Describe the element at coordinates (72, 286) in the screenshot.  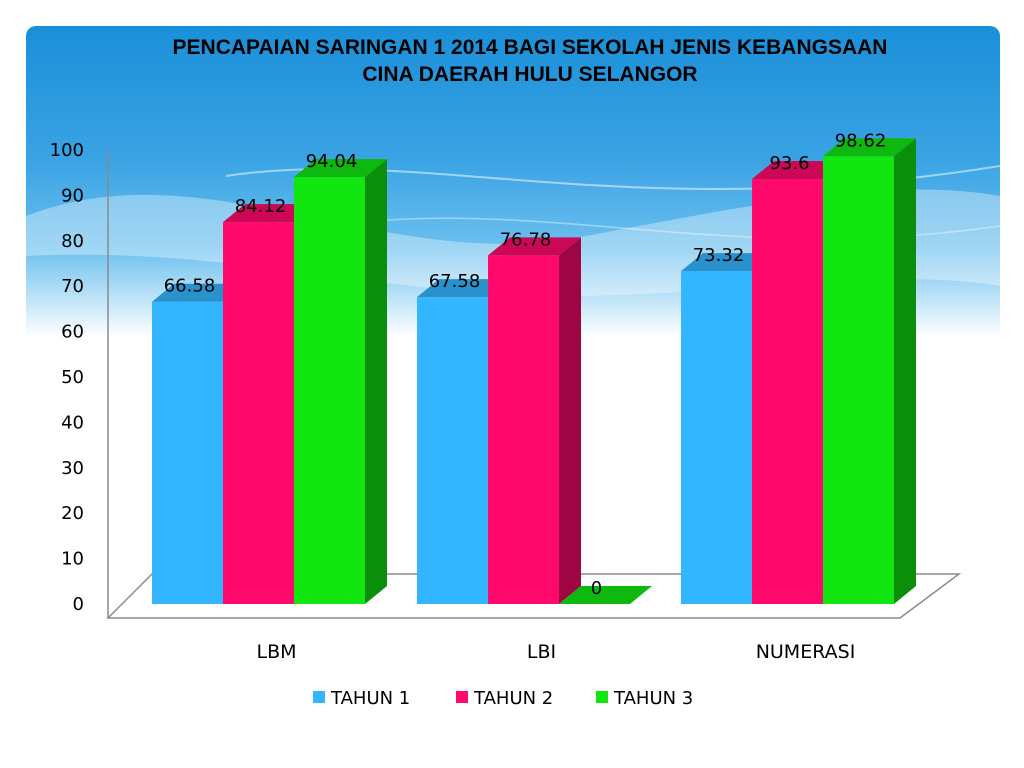
I see `y-tick-label: 70` at that location.